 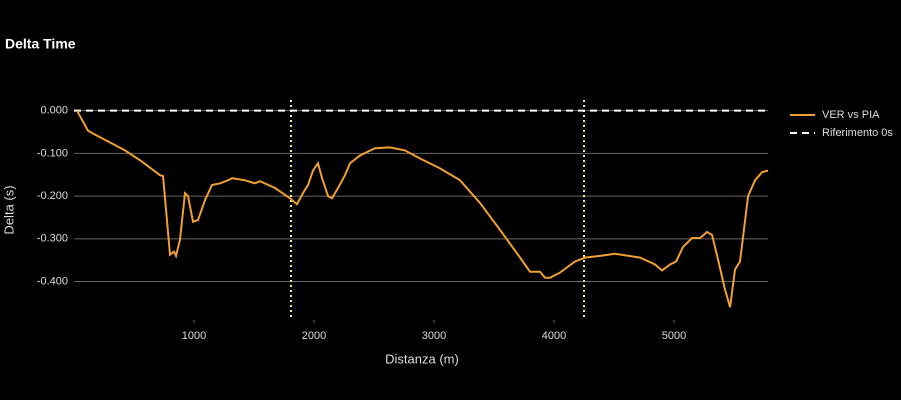 What do you see at coordinates (54, 111) in the screenshot?
I see `y-tick-label: 0.000` at bounding box center [54, 111].